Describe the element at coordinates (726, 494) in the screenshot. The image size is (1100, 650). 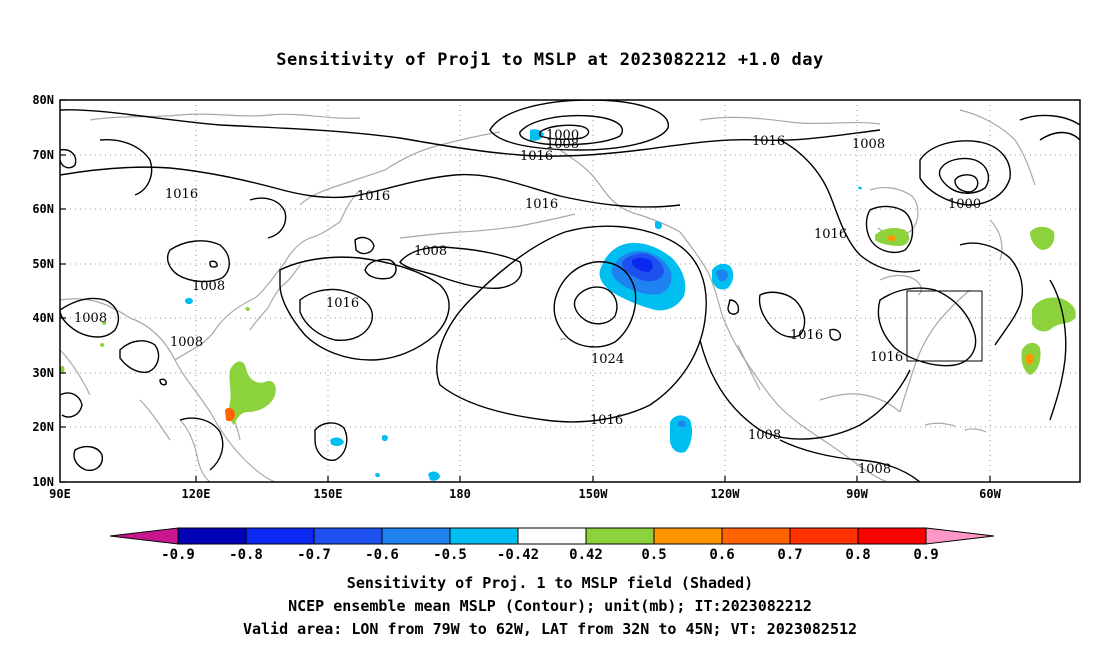
I see `lon-label: 120W` at that location.